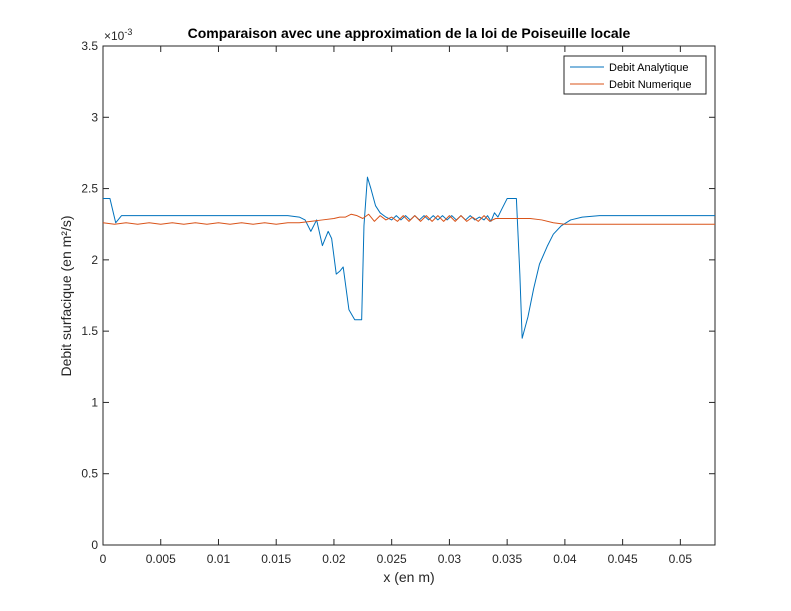 The width and height of the screenshot is (791, 611). Describe the element at coordinates (94, 402) in the screenshot. I see `y-tick-label: 1` at that location.